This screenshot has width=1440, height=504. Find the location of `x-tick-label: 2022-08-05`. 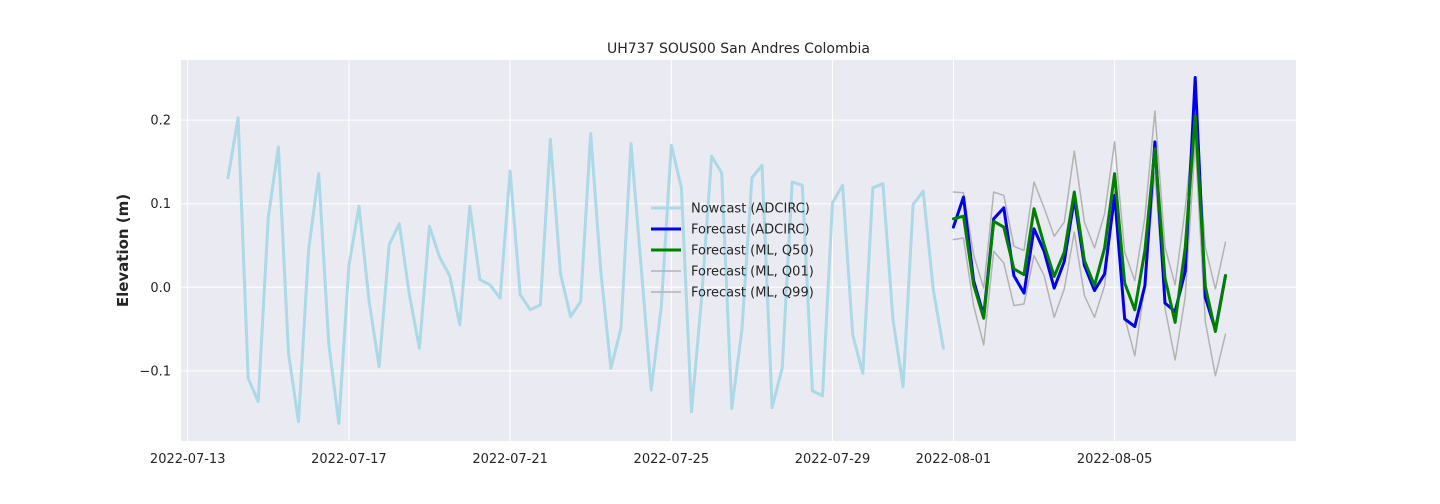

x-tick-label: 2022-08-05 is located at coordinates (1115, 459).